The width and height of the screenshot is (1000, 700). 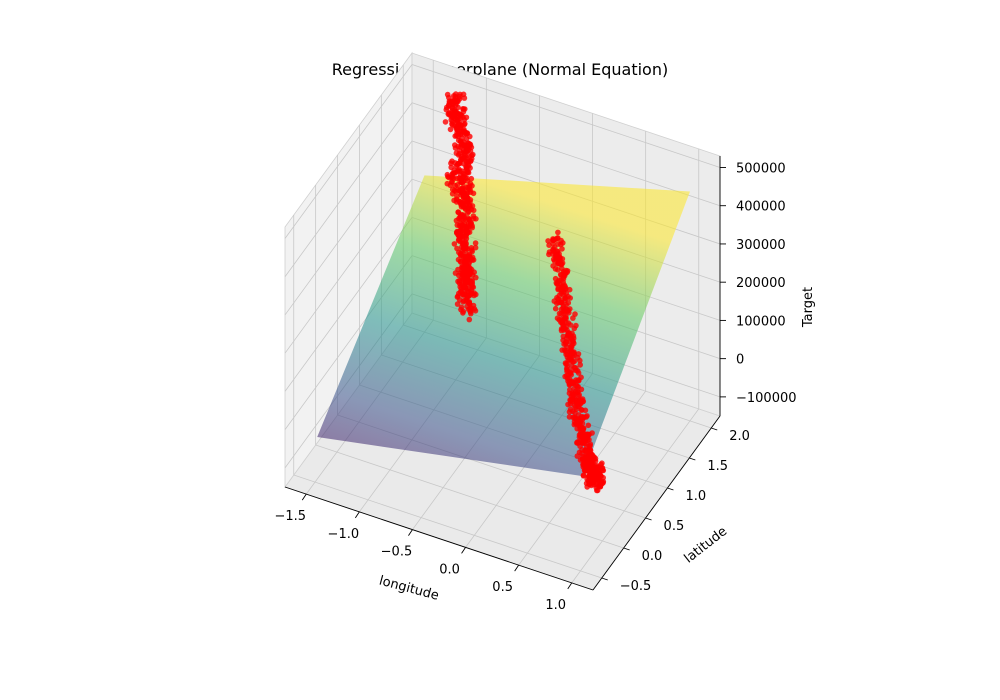 I want to click on z-tick-label: 300000, so click(x=761, y=245).